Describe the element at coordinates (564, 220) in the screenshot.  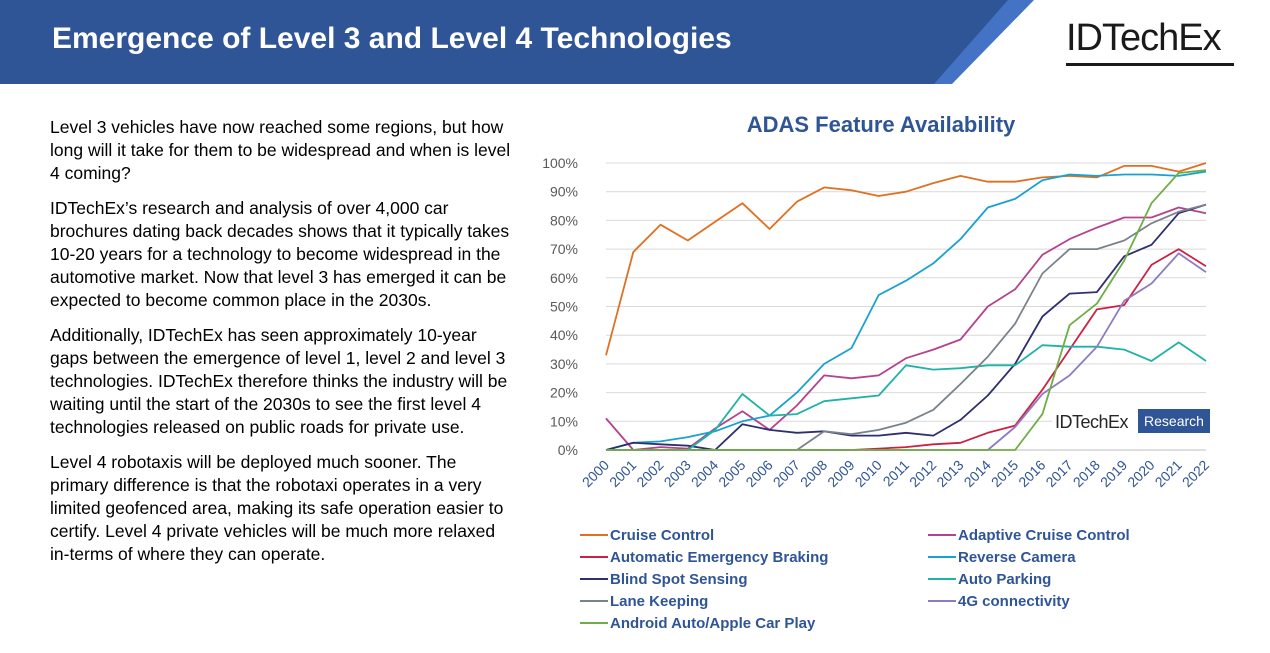
I see `y-tick-label: 80%` at that location.